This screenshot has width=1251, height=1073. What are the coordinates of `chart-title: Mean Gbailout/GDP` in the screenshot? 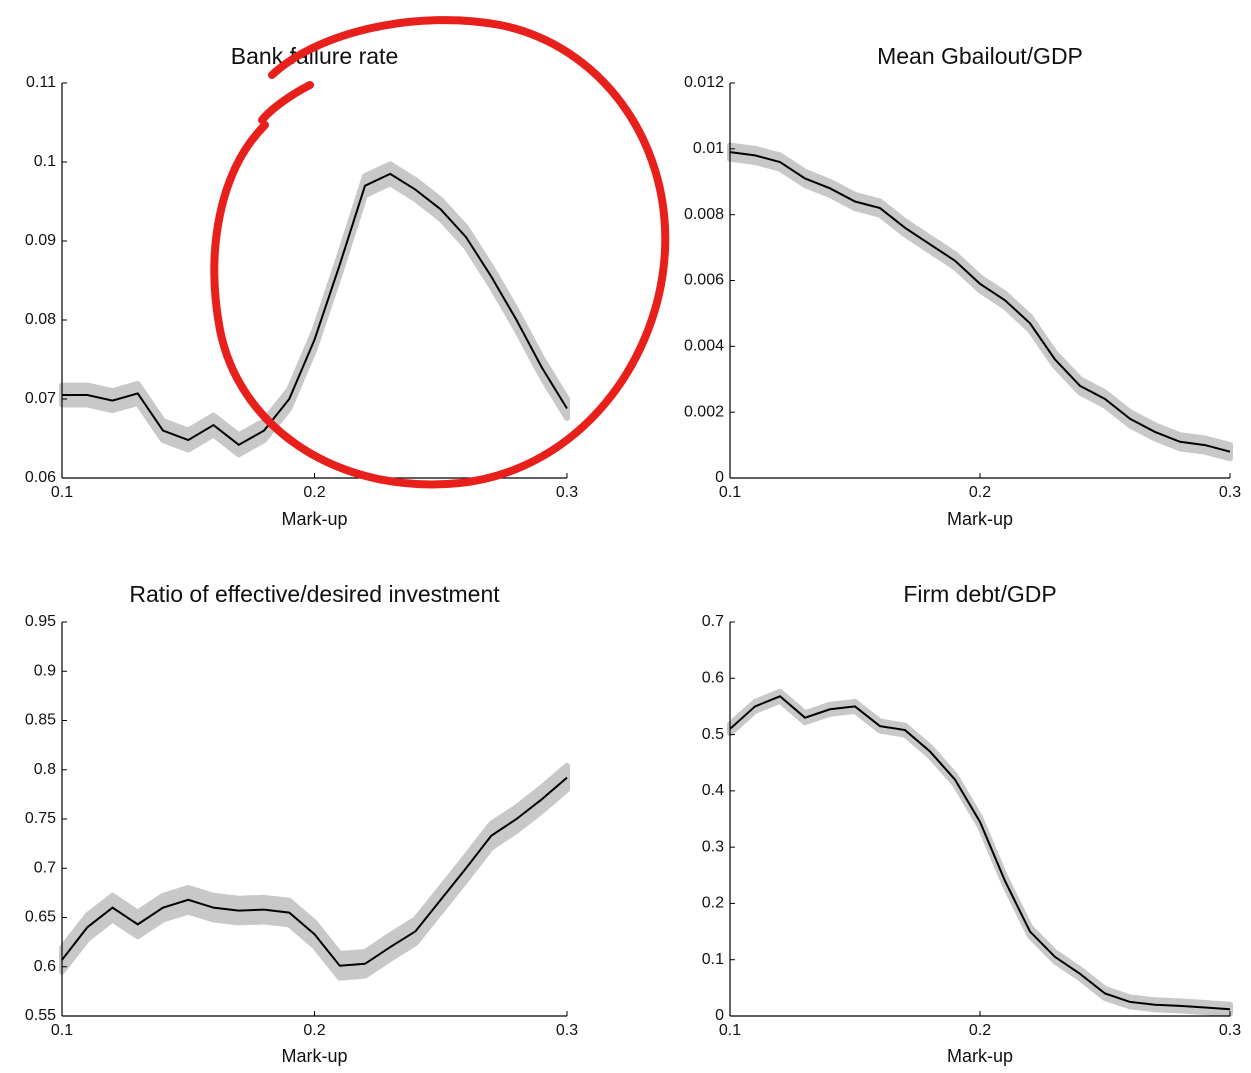 It's located at (980, 56).